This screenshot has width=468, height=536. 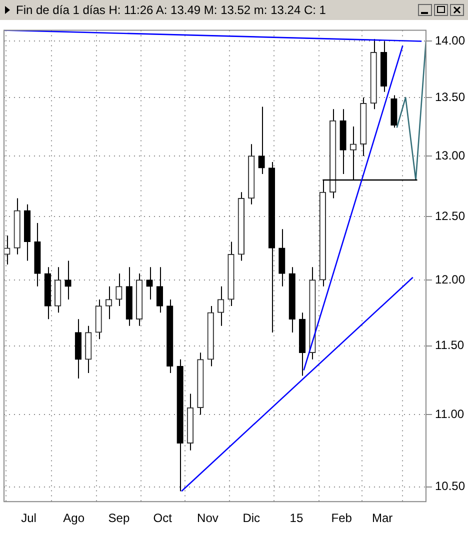 What do you see at coordinates (450, 155) in the screenshot?
I see `y-tick-label: 13.00` at bounding box center [450, 155].